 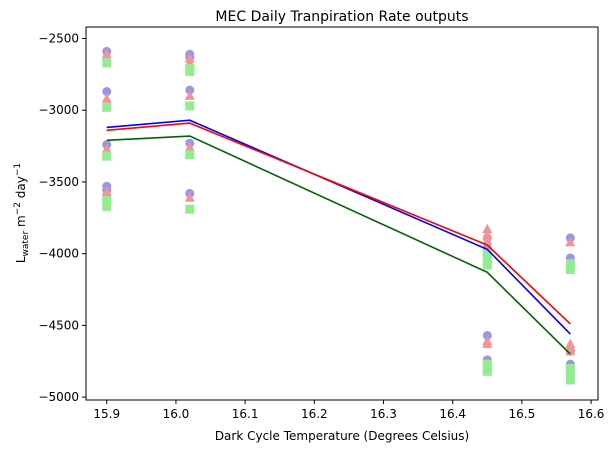 What do you see at coordinates (21, 223) in the screenshot?
I see `y-label-mid: m` at bounding box center [21, 223].